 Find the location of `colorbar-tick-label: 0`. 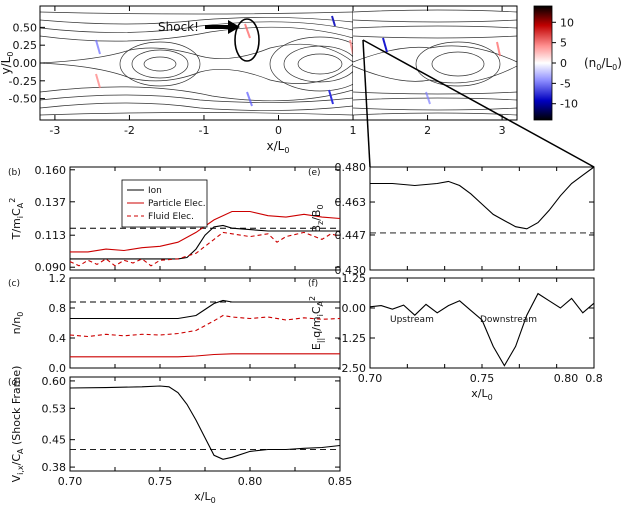

colorbar-tick-label: 0 is located at coordinates (563, 63).